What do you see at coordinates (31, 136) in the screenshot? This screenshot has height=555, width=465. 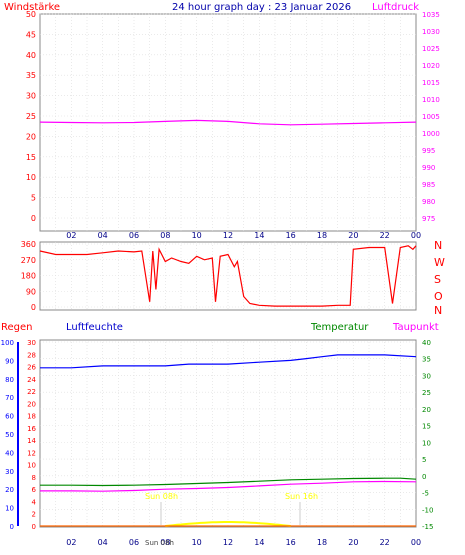 I see `wind-tick-label: 20` at bounding box center [31, 136].